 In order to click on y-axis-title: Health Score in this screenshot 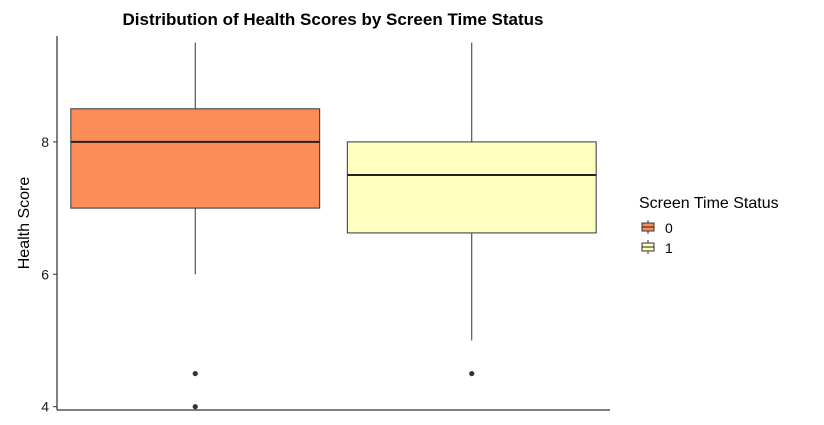, I will do `click(24, 223)`.